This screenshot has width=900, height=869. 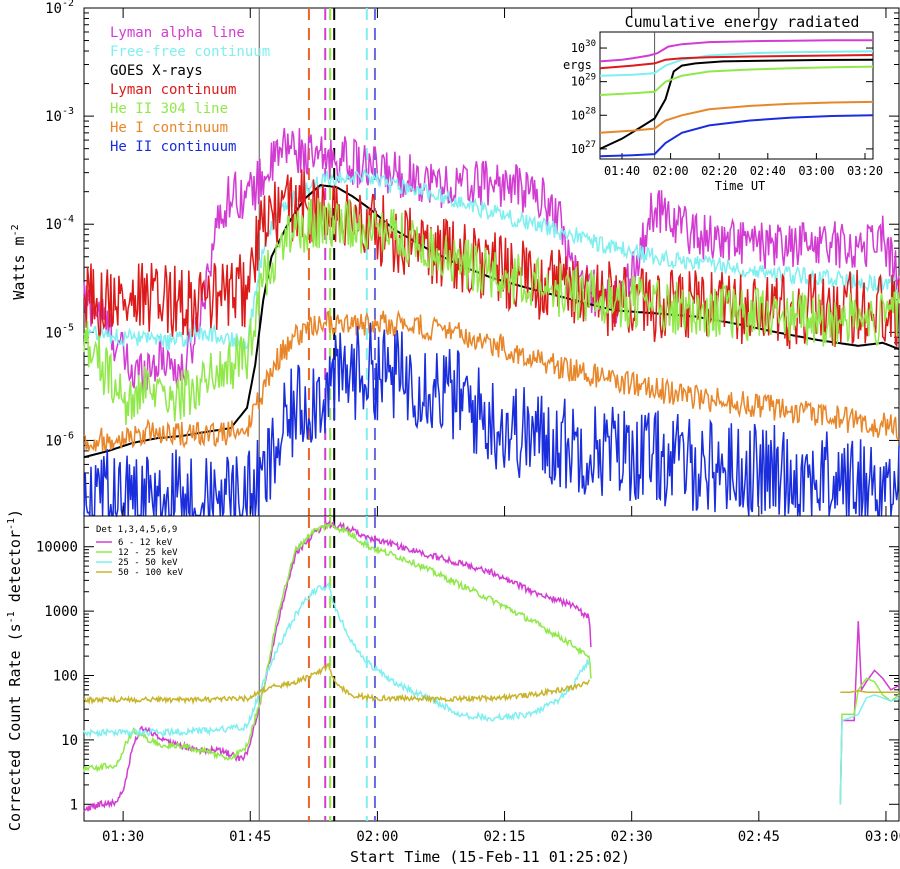 What do you see at coordinates (19, 261) in the screenshot?
I see `top-y-axis-title: Watts m-2` at bounding box center [19, 261].